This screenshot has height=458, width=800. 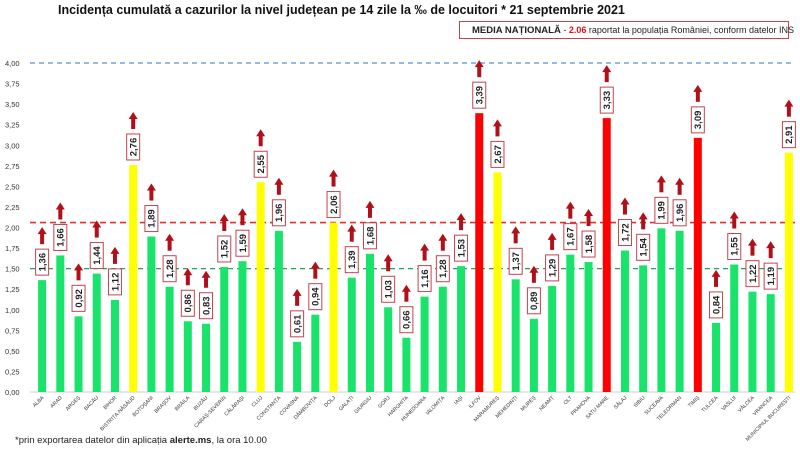 What do you see at coordinates (529, 404) in the screenshot?
I see `x-tick-label: MUREȘ` at bounding box center [529, 404].